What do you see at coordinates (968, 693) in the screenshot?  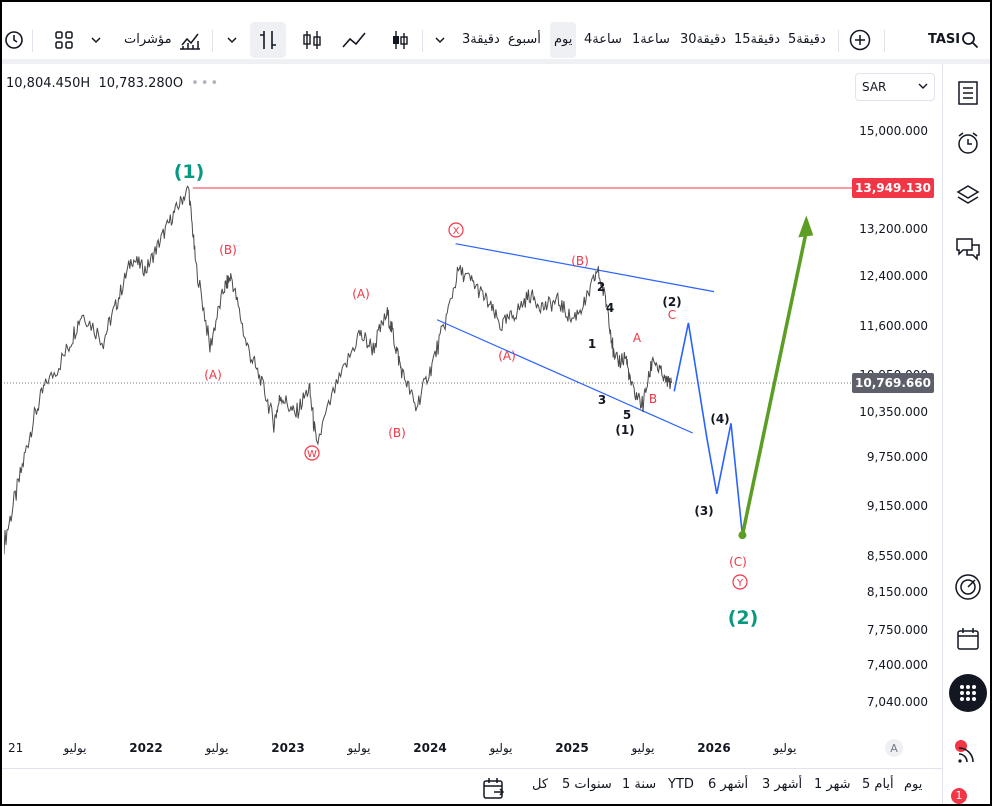 I see `apps-grid-icon` at bounding box center [968, 693].